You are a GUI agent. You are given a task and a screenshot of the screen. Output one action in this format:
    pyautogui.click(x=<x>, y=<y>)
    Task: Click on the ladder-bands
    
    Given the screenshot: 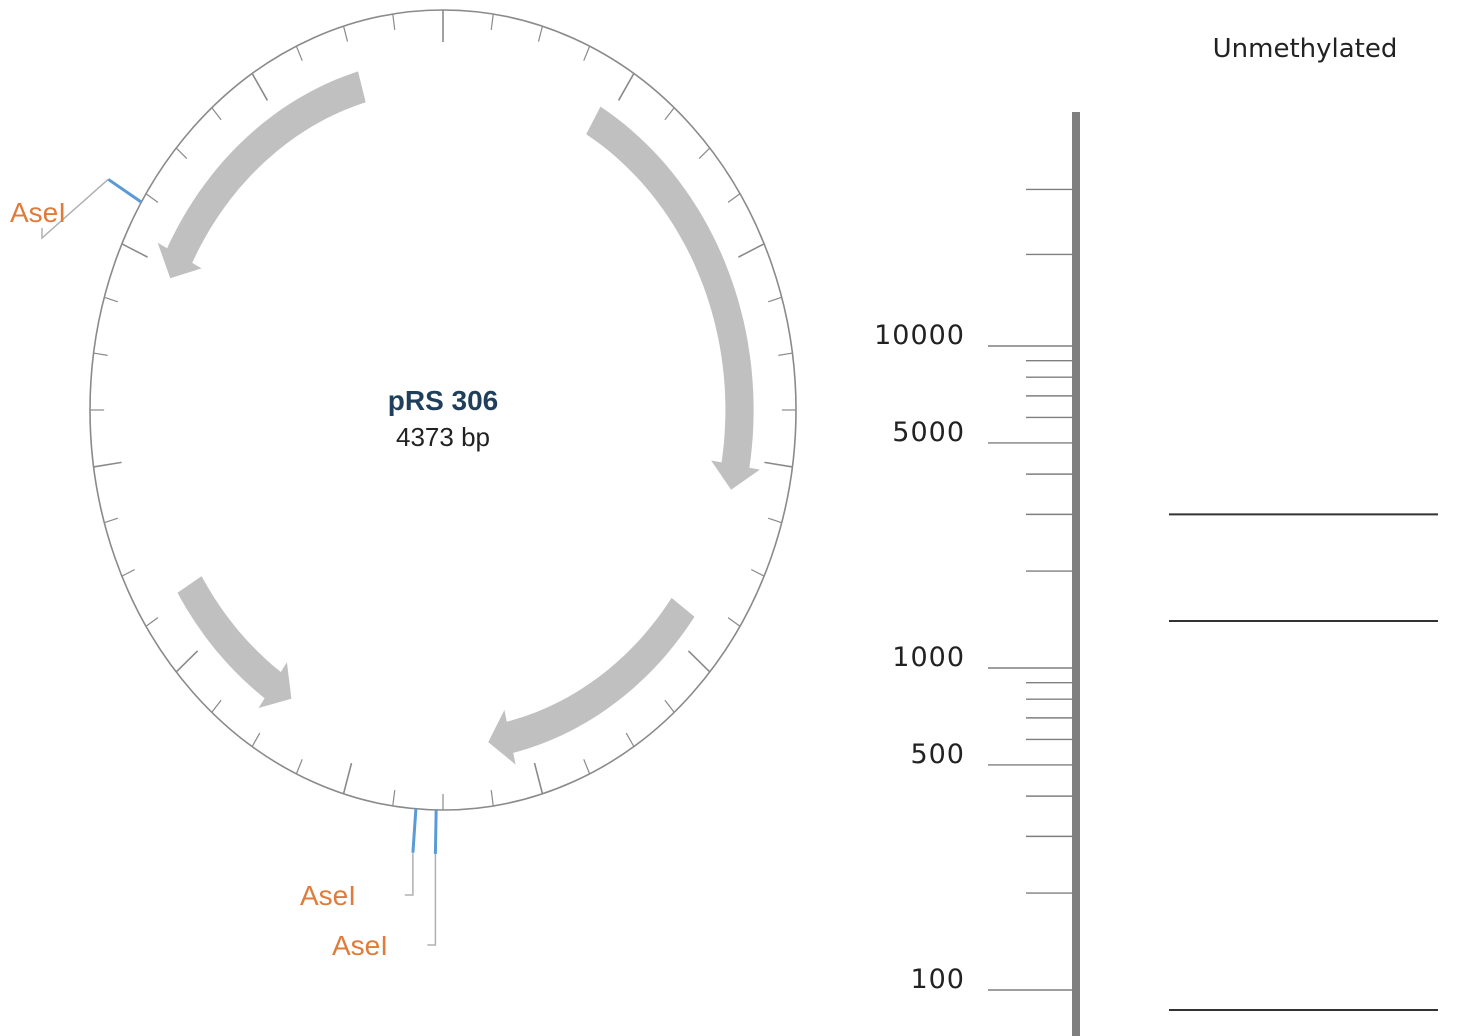 What is the action you would take?
    pyautogui.click(x=1030, y=589)
    